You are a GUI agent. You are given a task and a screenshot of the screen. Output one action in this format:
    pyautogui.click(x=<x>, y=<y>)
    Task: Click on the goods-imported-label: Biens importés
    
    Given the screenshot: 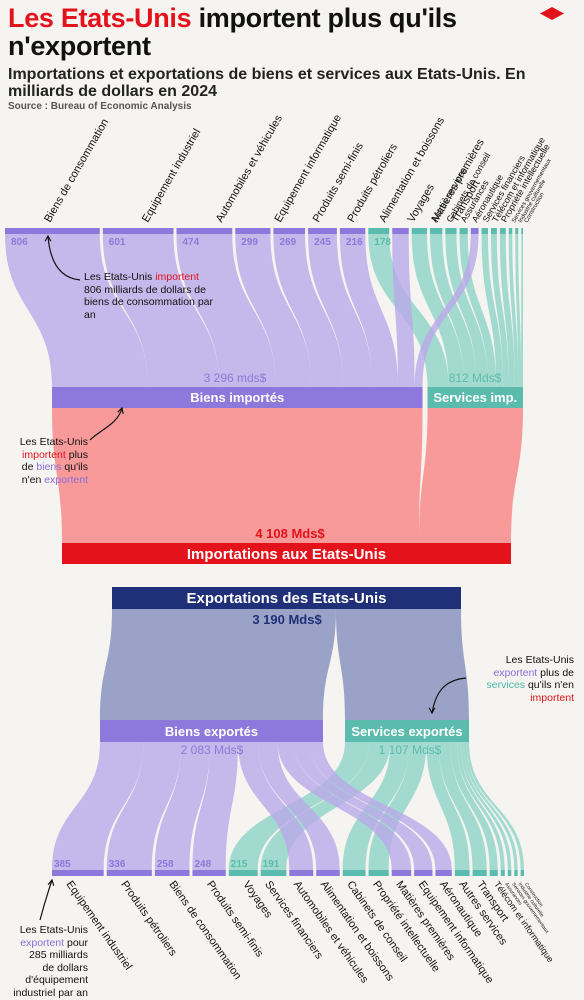 What is the action you would take?
    pyautogui.click(x=237, y=397)
    